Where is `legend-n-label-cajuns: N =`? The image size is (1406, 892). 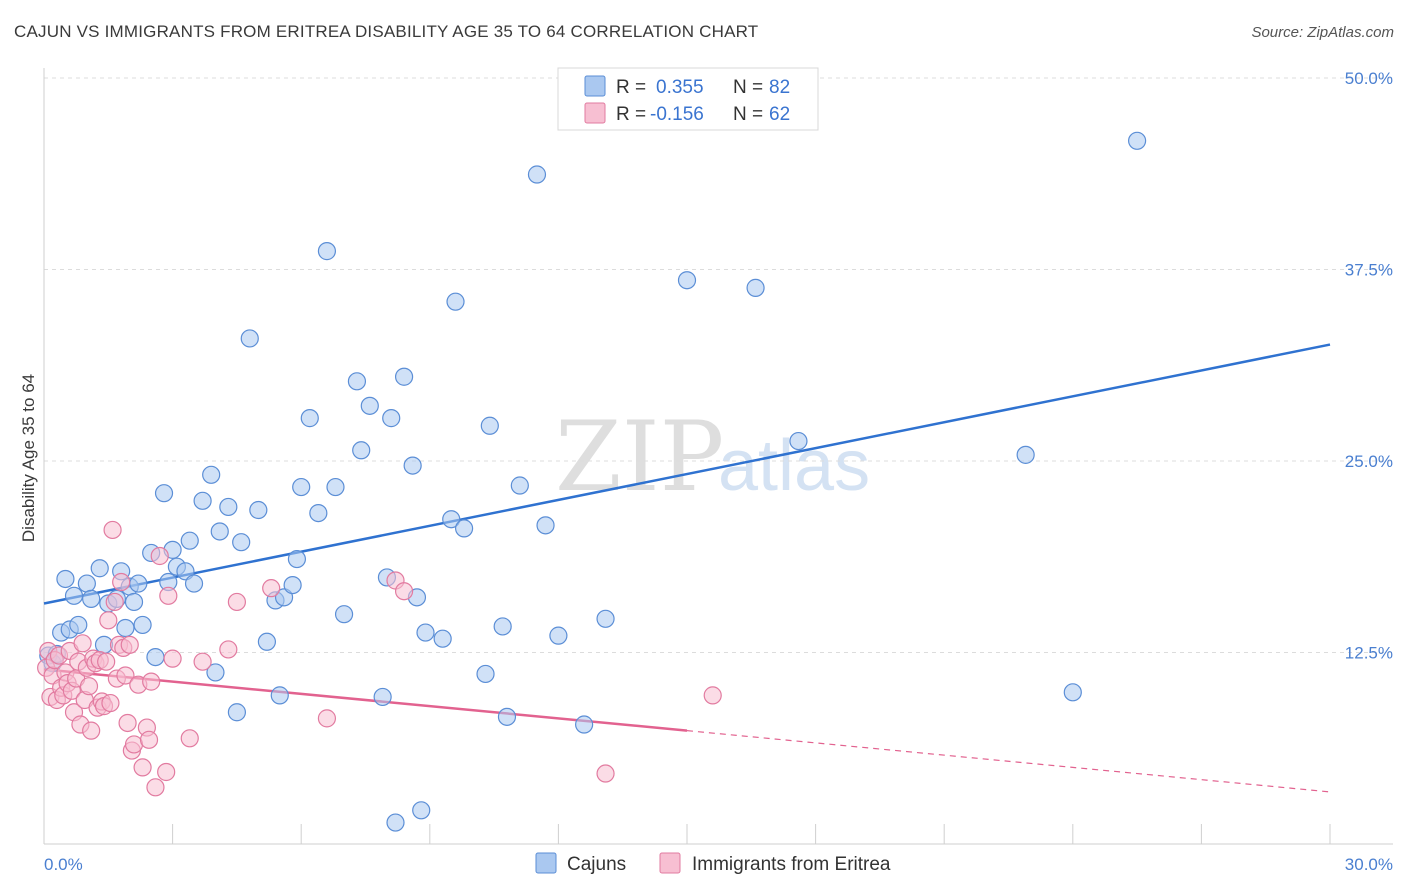
legend-n-label-cajuns: N = is located at coordinates (748, 87).